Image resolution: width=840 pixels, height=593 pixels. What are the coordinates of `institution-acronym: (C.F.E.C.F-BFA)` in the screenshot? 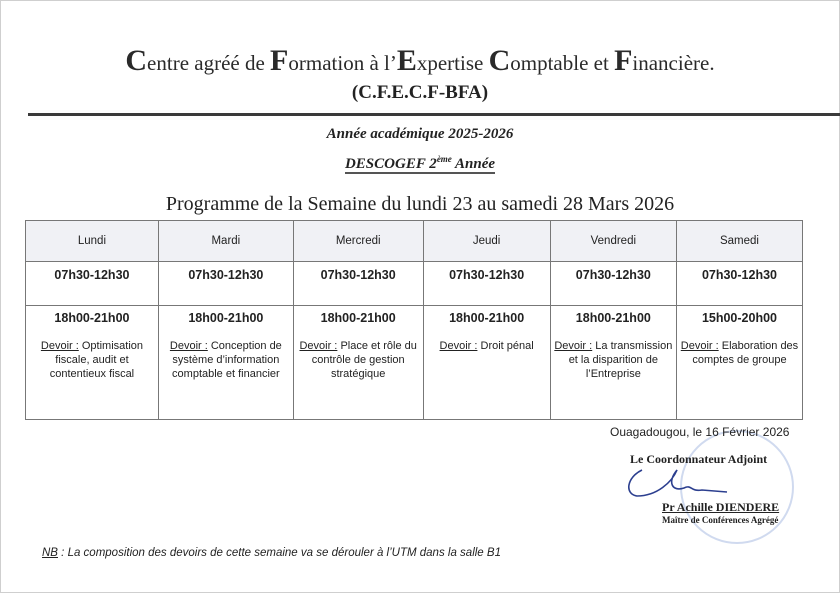 It's located at (420, 92).